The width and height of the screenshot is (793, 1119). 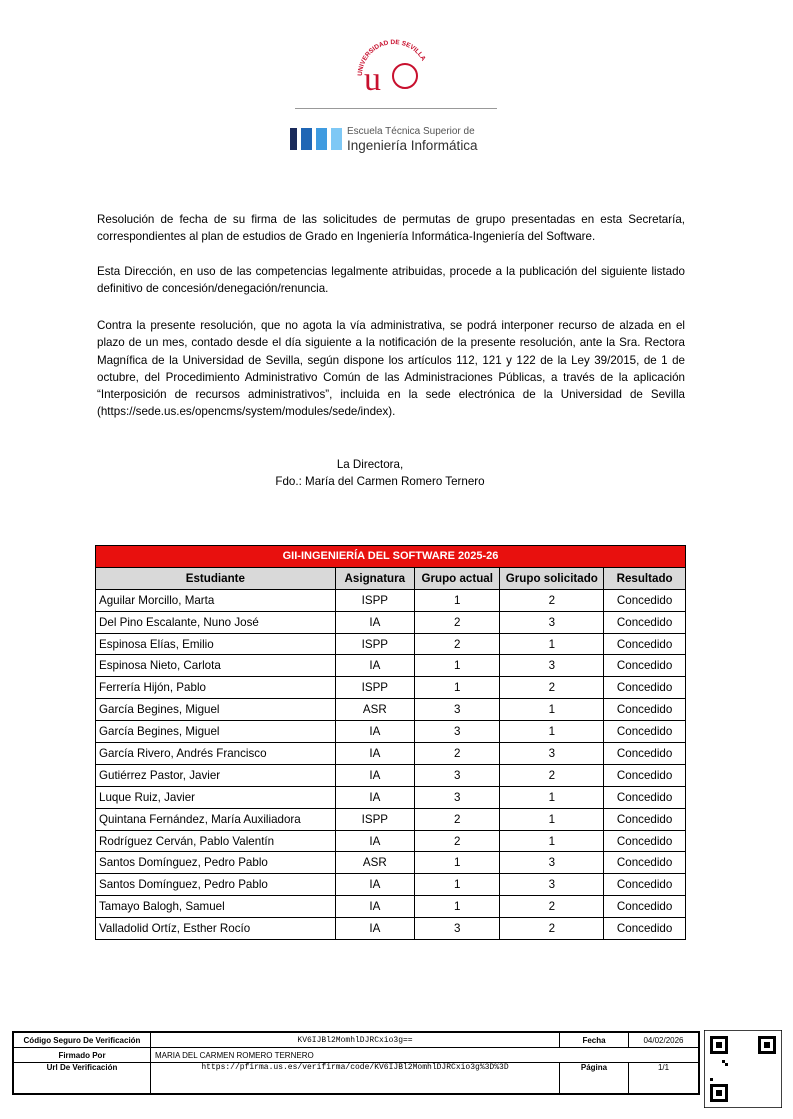 What do you see at coordinates (215, 600) in the screenshot?
I see `table-cell: Aguilar Morcillo, Marta` at bounding box center [215, 600].